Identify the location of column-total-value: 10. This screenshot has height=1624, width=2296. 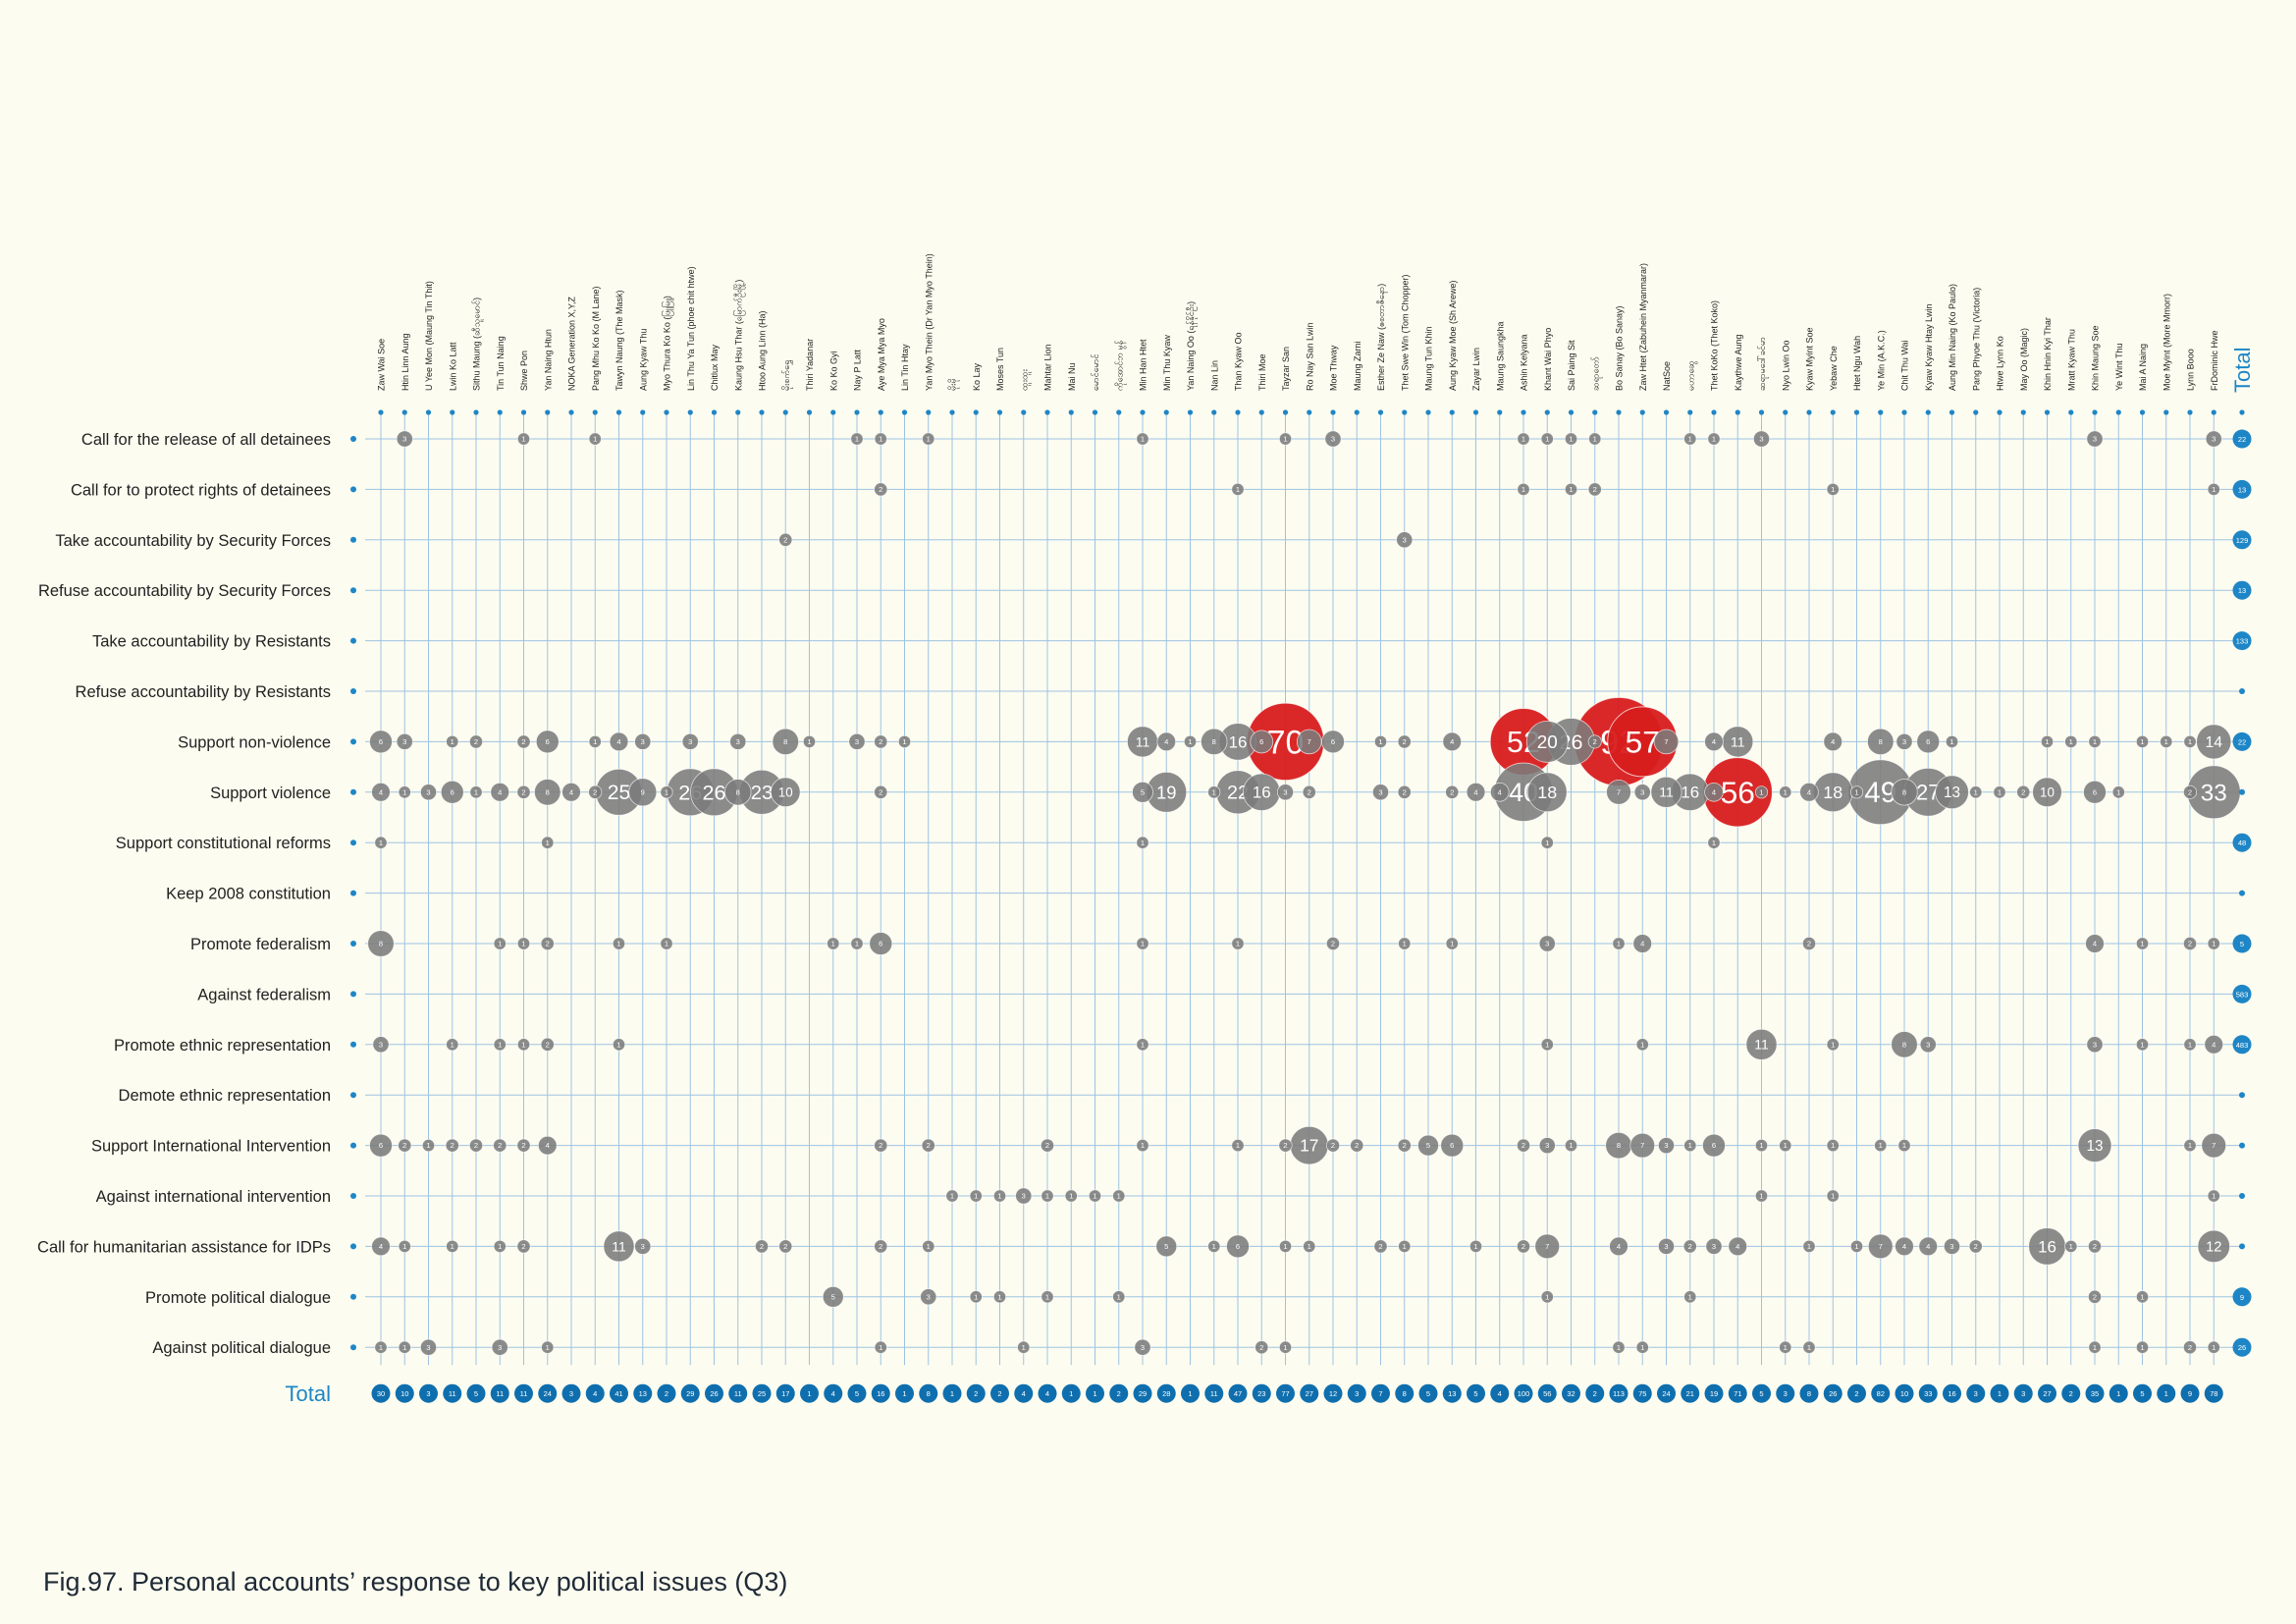
(404, 1393).